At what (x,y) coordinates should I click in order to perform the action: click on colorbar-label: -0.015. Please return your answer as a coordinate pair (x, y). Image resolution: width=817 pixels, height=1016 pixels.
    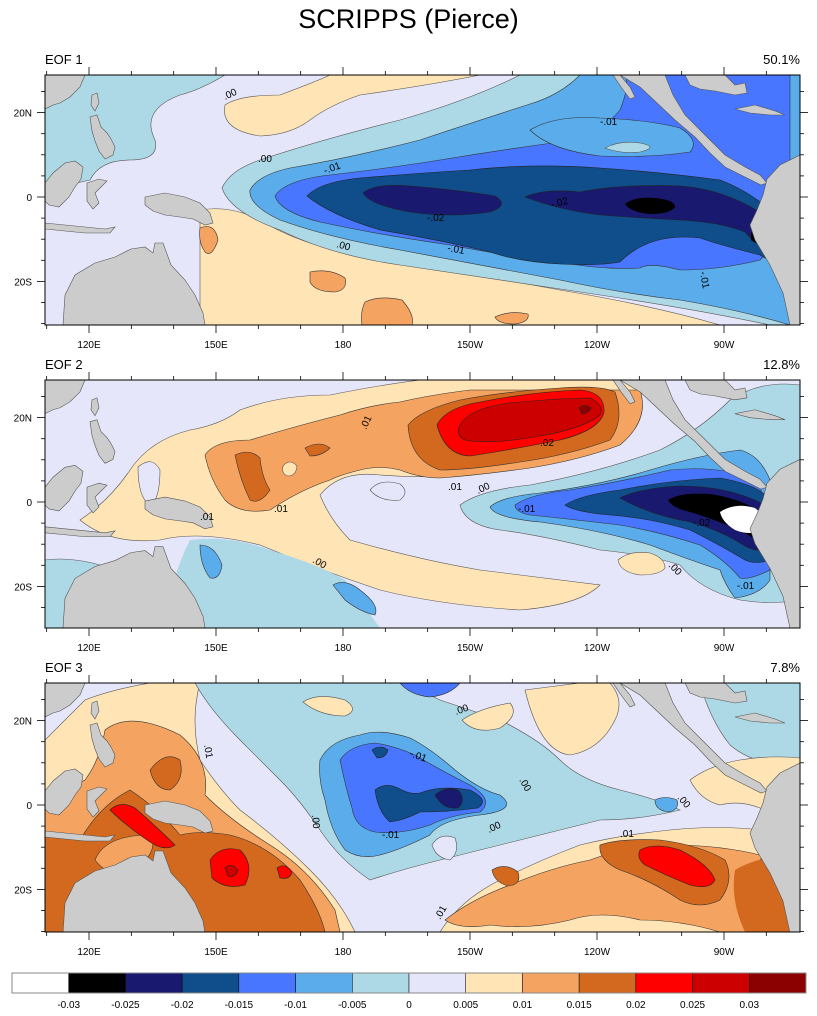
    Looking at the image, I should click on (239, 1005).